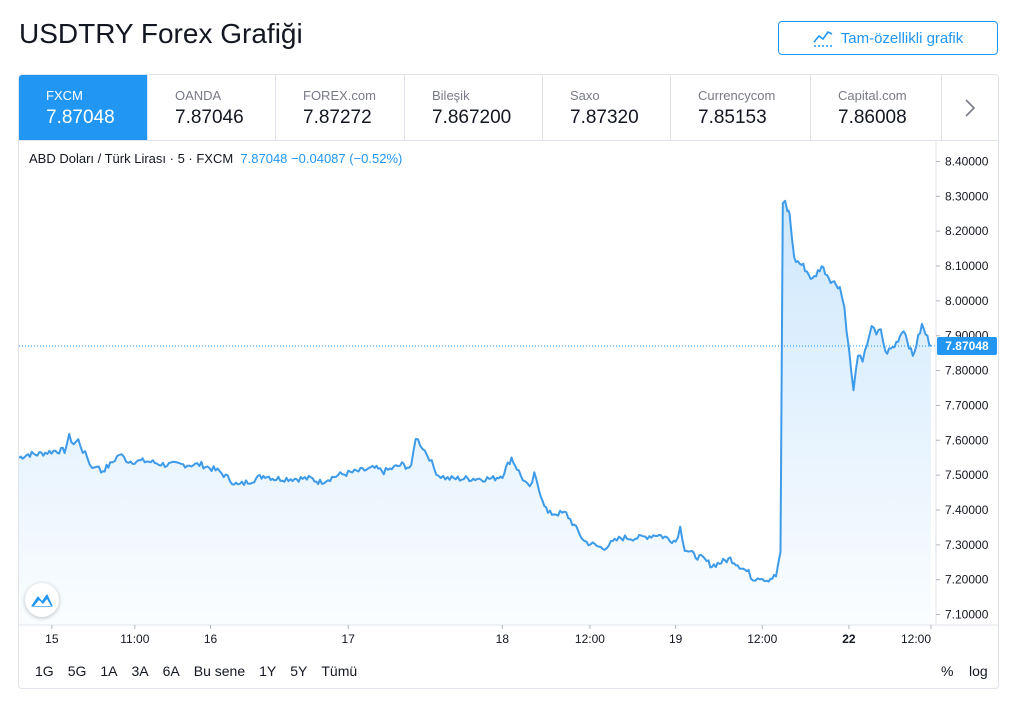  What do you see at coordinates (134, 639) in the screenshot?
I see `x-tick-label: 11:00` at bounding box center [134, 639].